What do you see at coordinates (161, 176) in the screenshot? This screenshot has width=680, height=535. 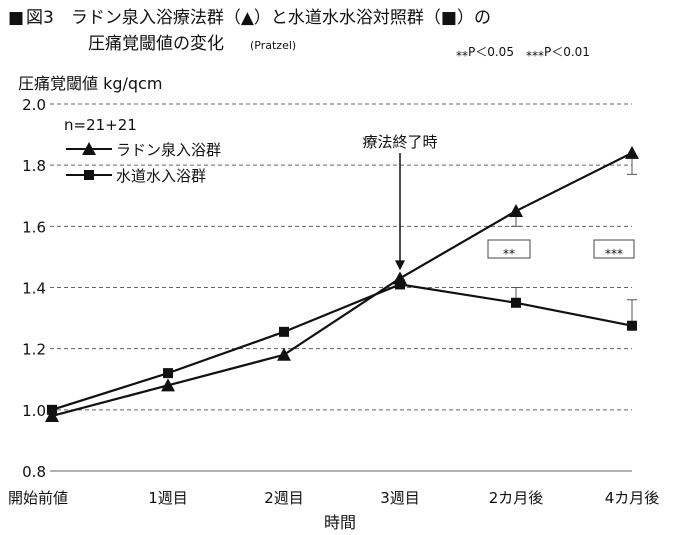 I see `legend-label-tapwater: 水道水入浴群` at bounding box center [161, 176].